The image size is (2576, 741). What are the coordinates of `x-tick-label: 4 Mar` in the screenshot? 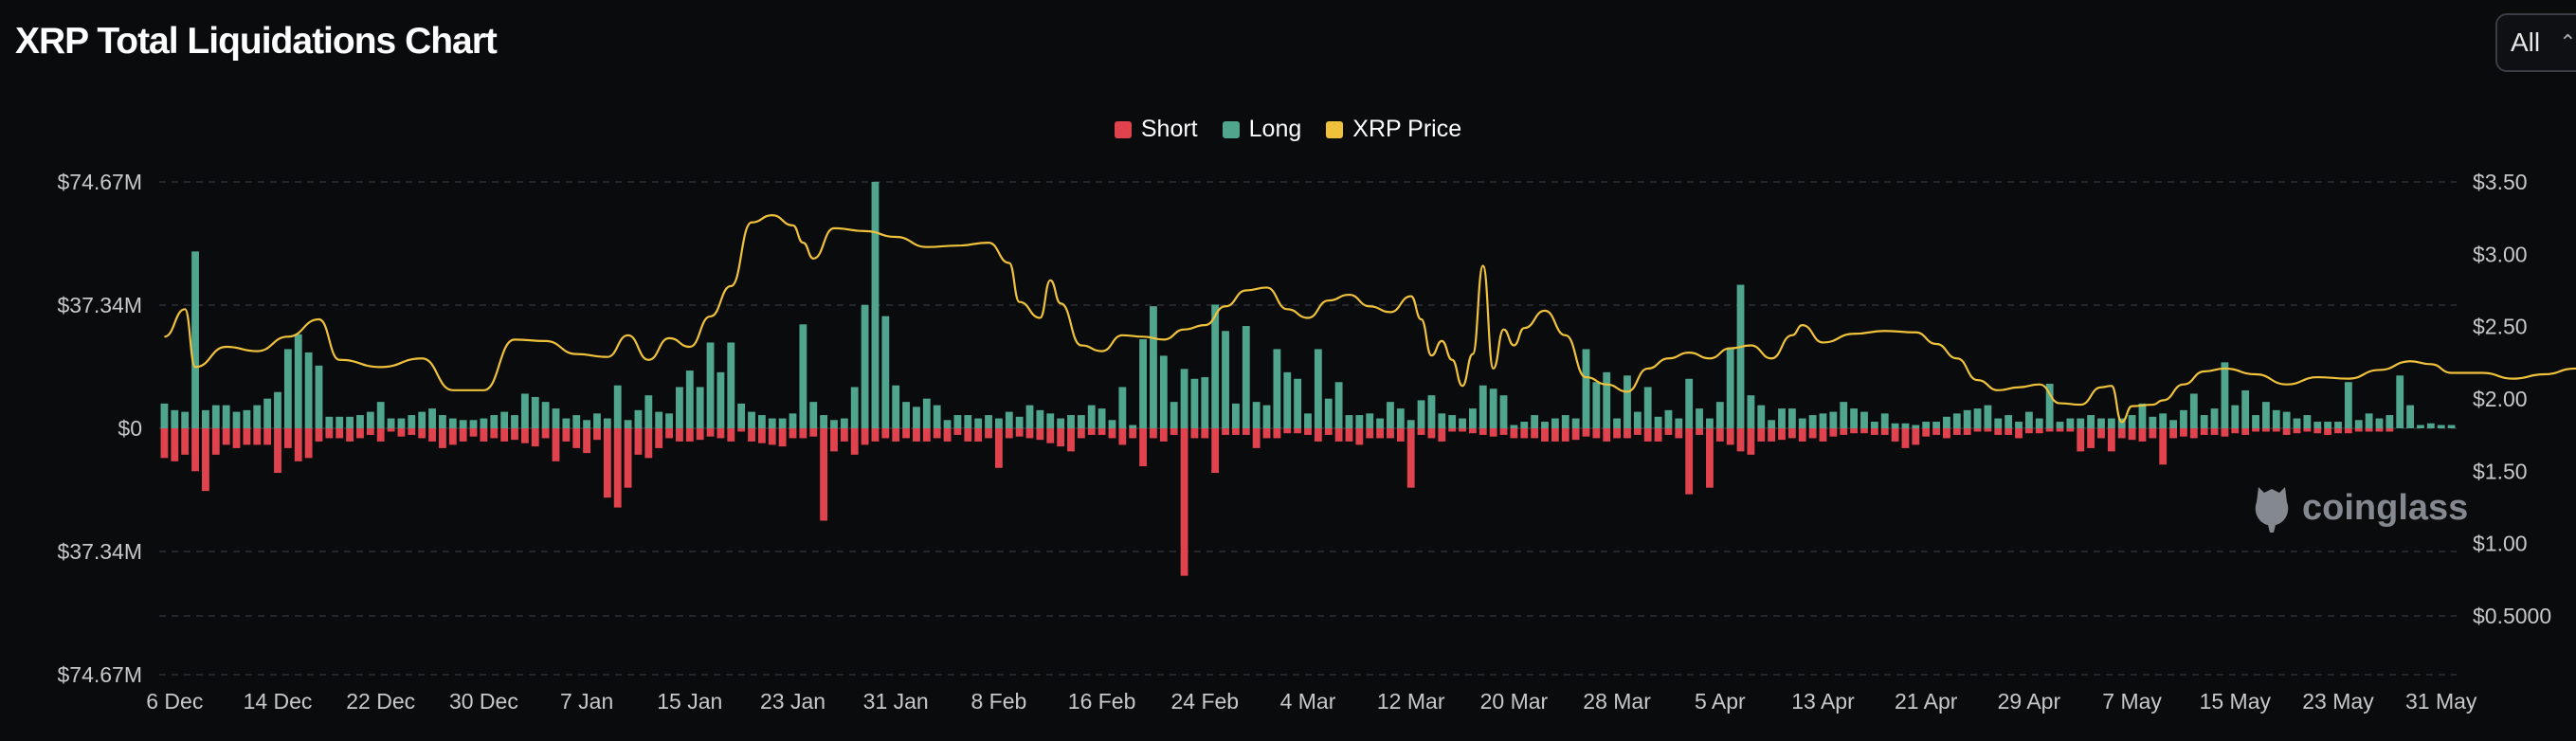 It's located at (1308, 701).